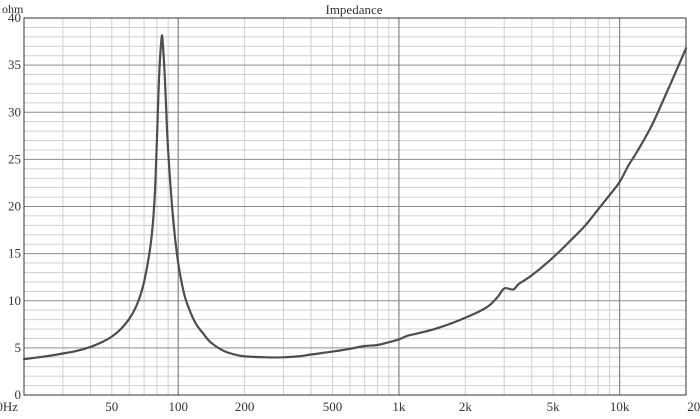 The height and width of the screenshot is (419, 700). What do you see at coordinates (245, 406) in the screenshot?
I see `x-tick-label: 200` at bounding box center [245, 406].